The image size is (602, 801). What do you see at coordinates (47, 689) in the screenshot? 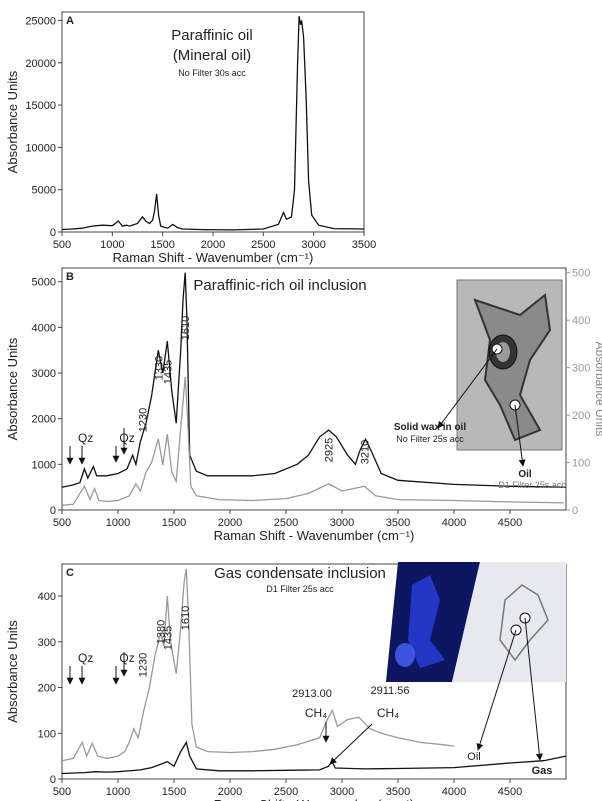
I see `y-tick-label: 200` at bounding box center [47, 689].